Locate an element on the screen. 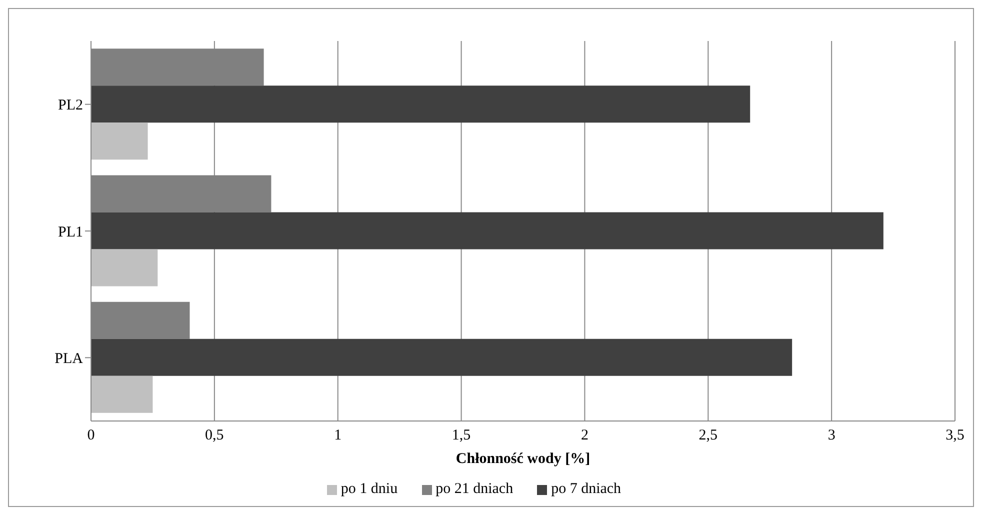 The height and width of the screenshot is (515, 982). legend-label: po 1 dniu is located at coordinates (369, 489).